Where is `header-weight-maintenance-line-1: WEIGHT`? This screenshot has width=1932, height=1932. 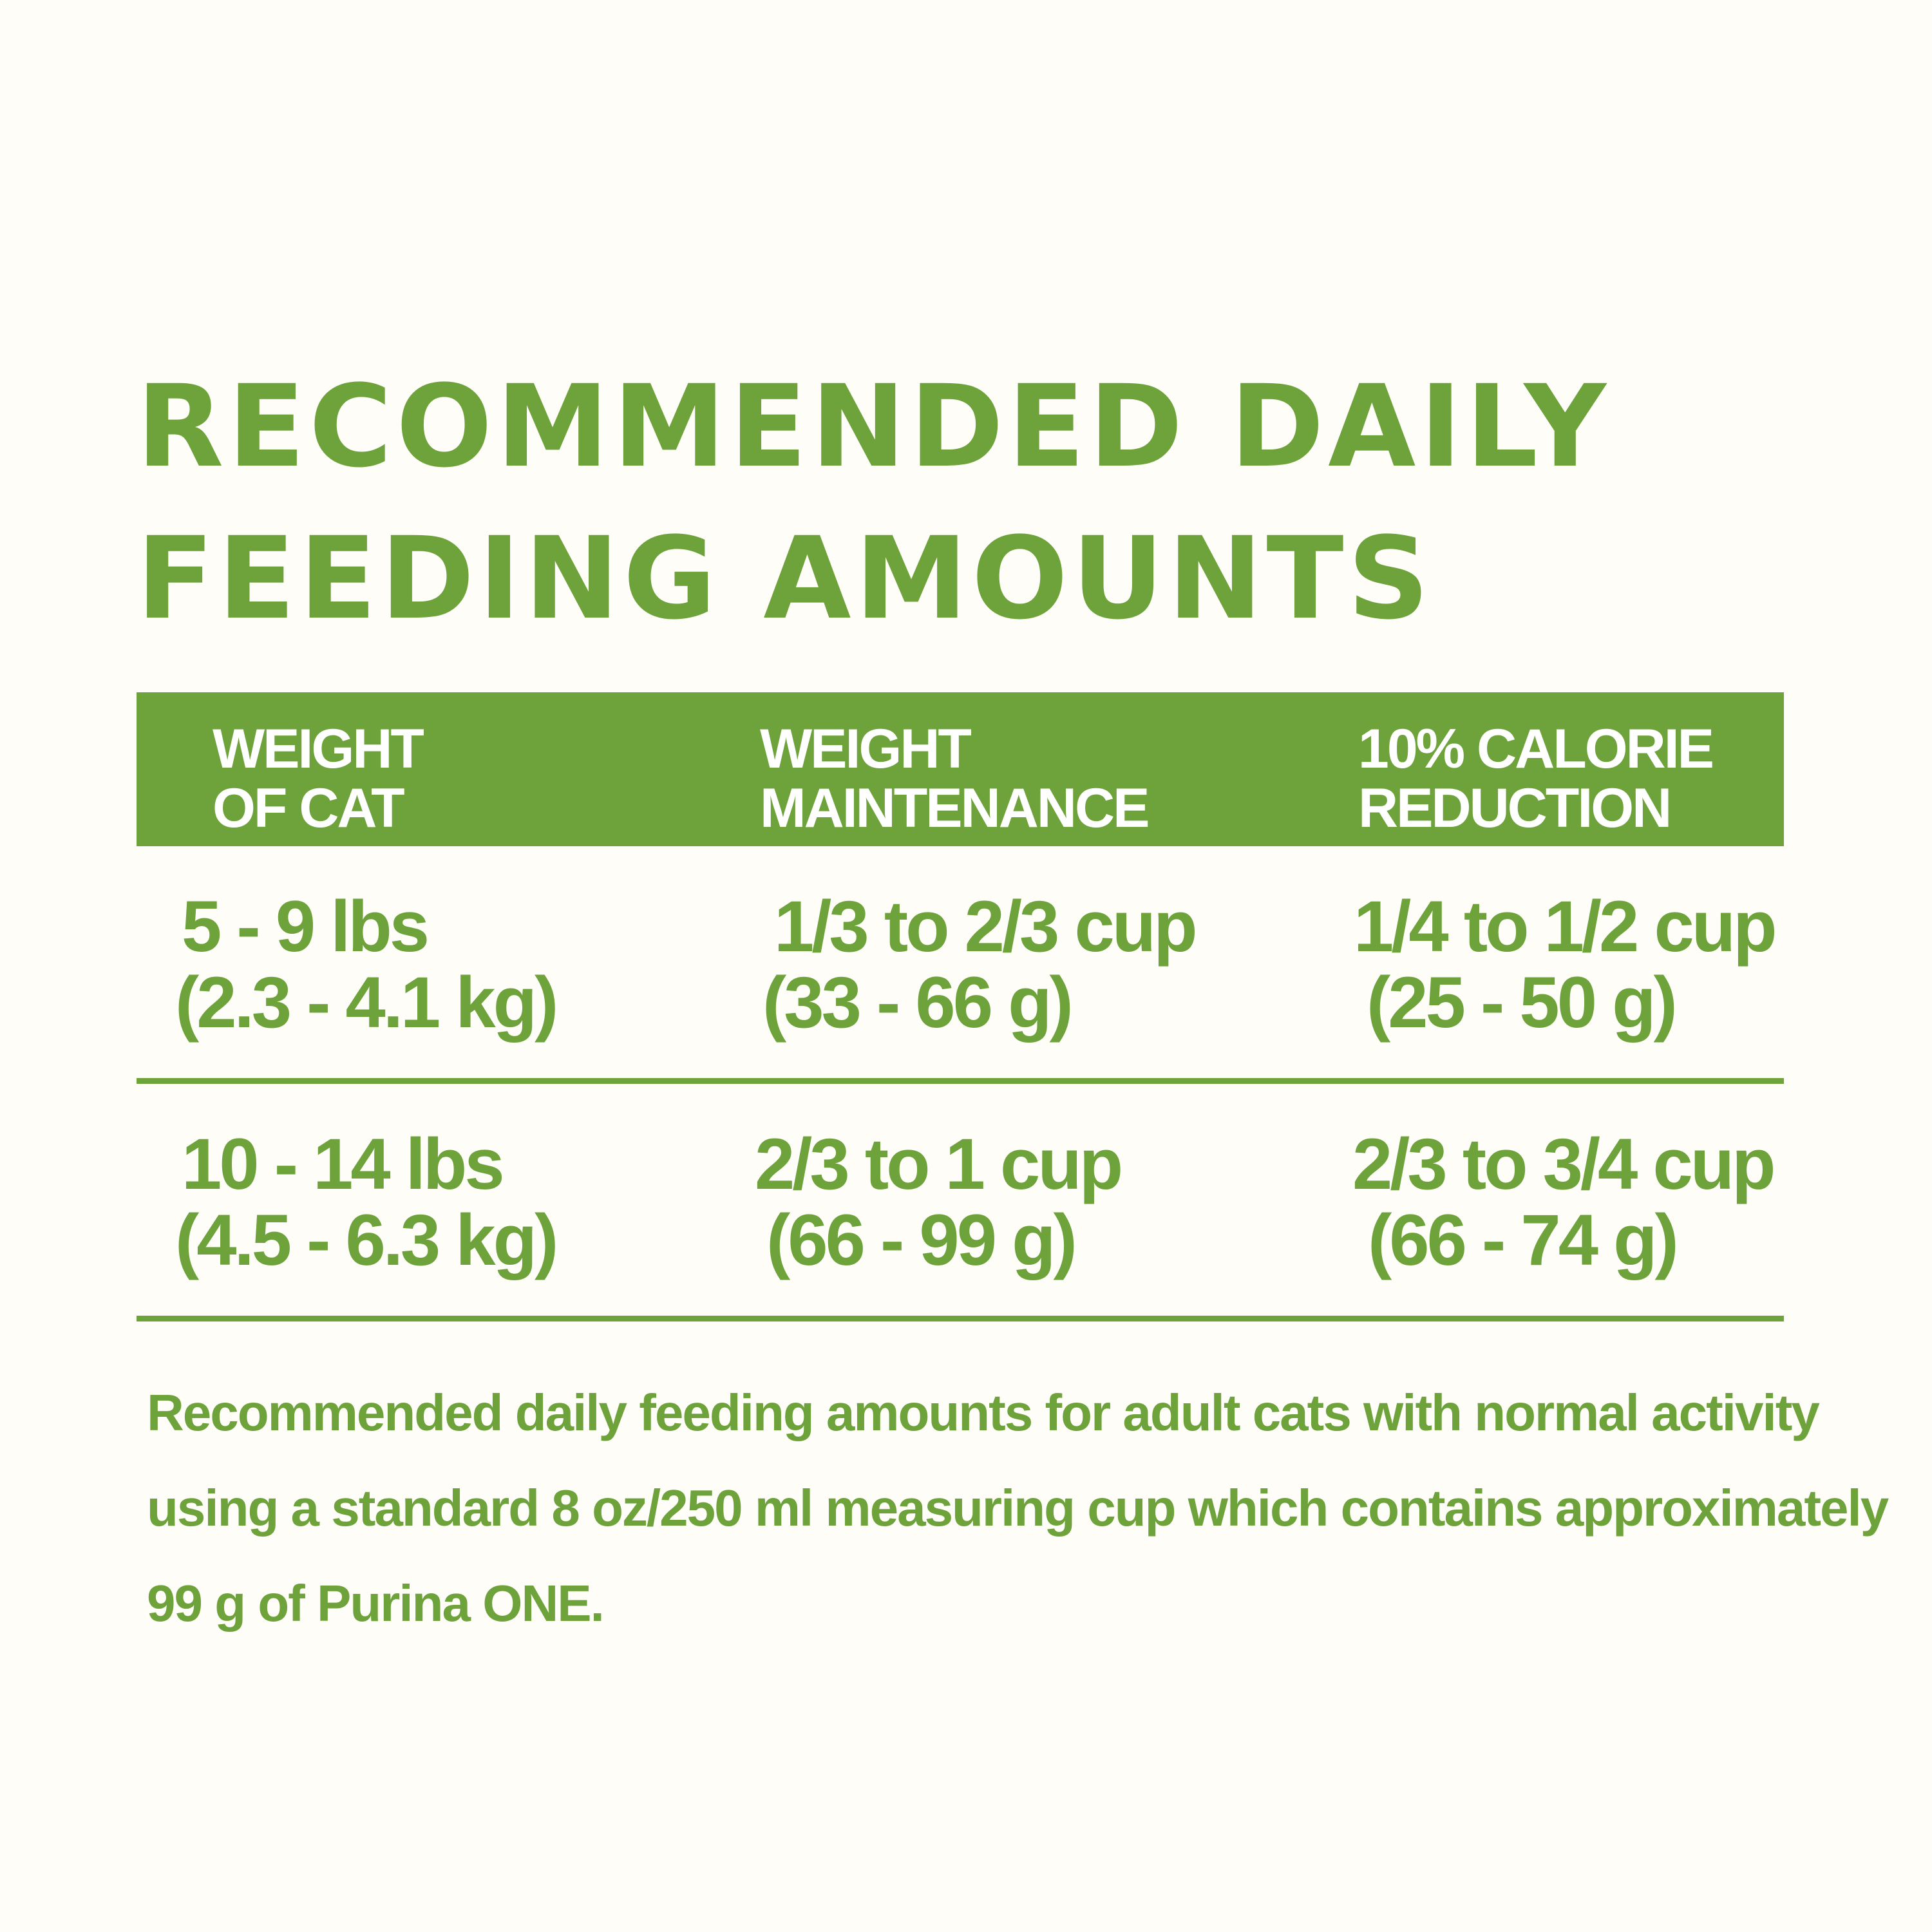
header-weight-maintenance-line-1: WEIGHT is located at coordinates (866, 749).